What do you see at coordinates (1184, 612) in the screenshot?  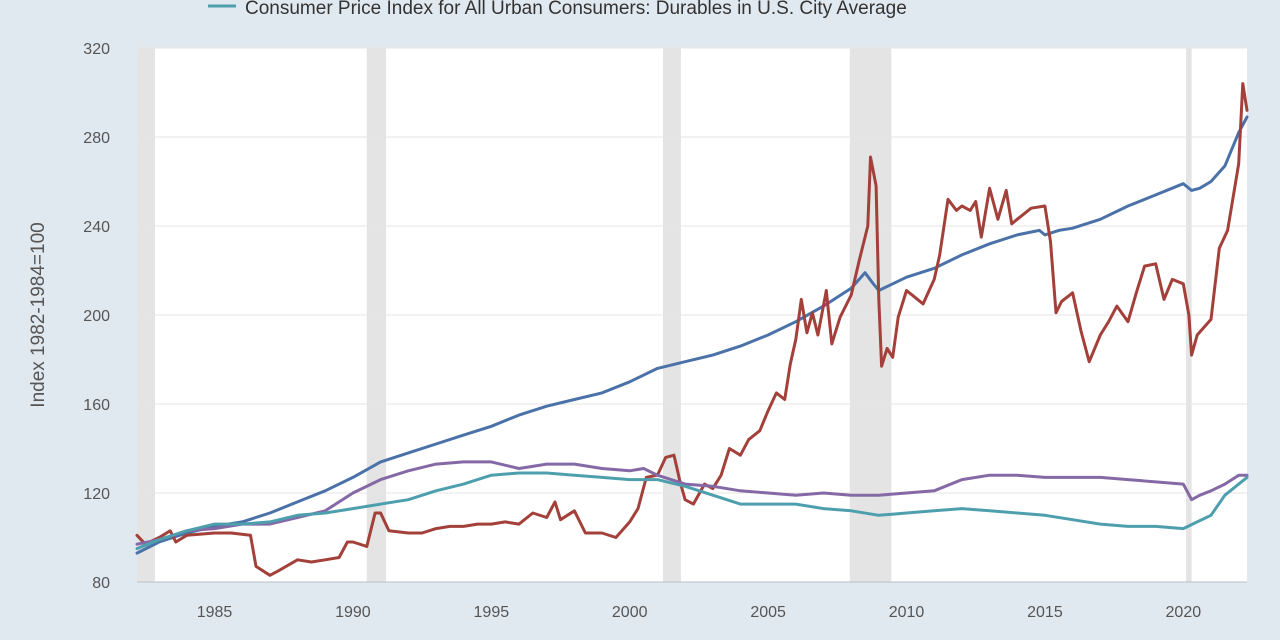 I see `x-tick-label-2020: 2020` at bounding box center [1184, 612].